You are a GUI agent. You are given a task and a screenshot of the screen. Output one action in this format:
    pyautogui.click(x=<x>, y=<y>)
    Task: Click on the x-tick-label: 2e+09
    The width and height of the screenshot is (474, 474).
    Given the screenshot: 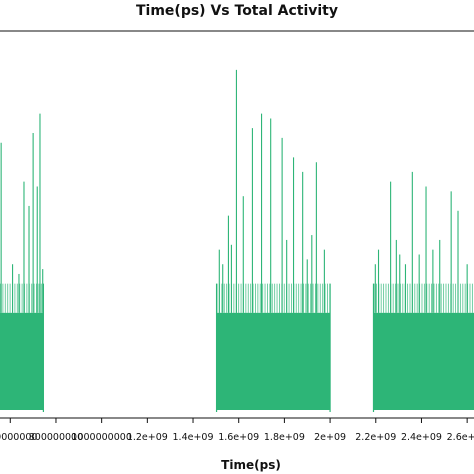 What is the action you would take?
    pyautogui.click(x=330, y=437)
    